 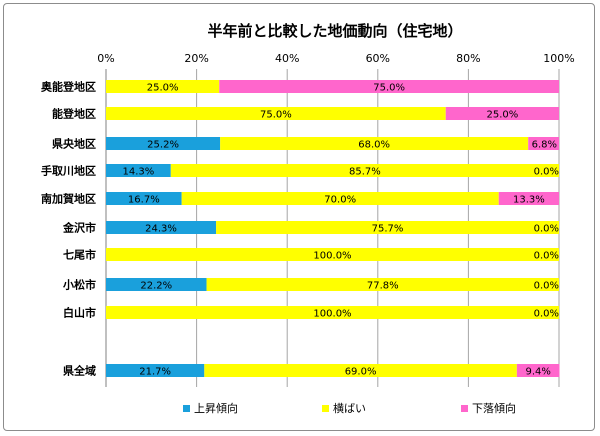 I want to click on data-label: 75.7%, so click(x=388, y=229).